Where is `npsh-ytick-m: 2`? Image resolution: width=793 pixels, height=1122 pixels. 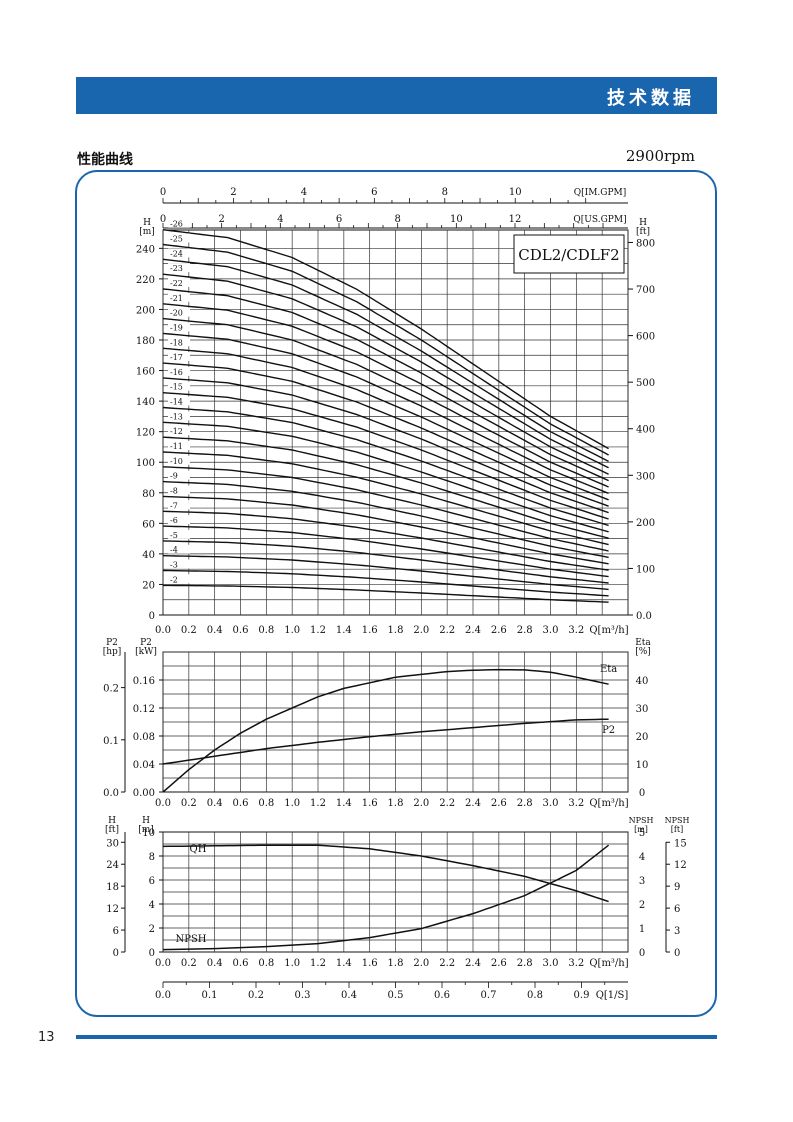 npsh-ytick-m: 2 is located at coordinates (642, 905).